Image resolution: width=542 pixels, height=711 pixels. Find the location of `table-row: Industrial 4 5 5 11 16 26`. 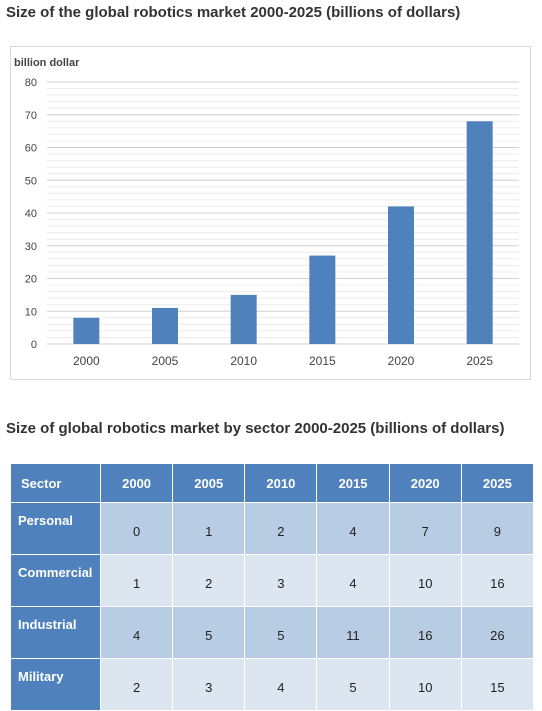

table-row: Industrial 4 5 5 11 16 26 is located at coordinates (272, 633).